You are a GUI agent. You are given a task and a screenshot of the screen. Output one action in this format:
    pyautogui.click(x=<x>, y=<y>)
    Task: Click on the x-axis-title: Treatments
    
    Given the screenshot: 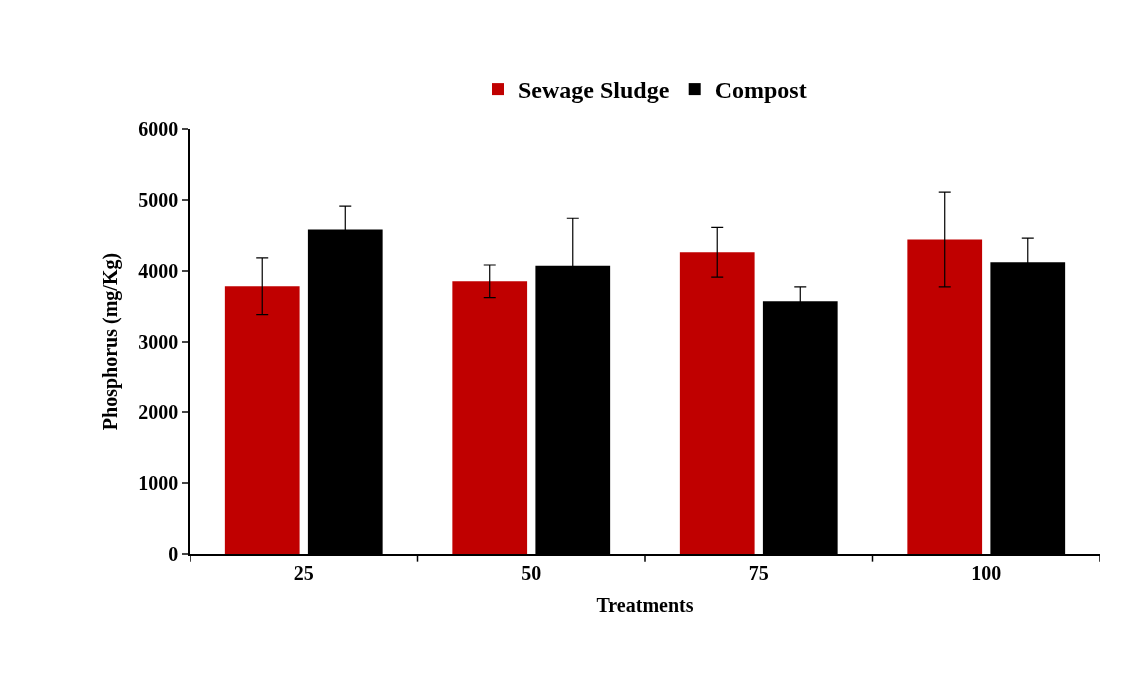 What is the action you would take?
    pyautogui.click(x=645, y=604)
    